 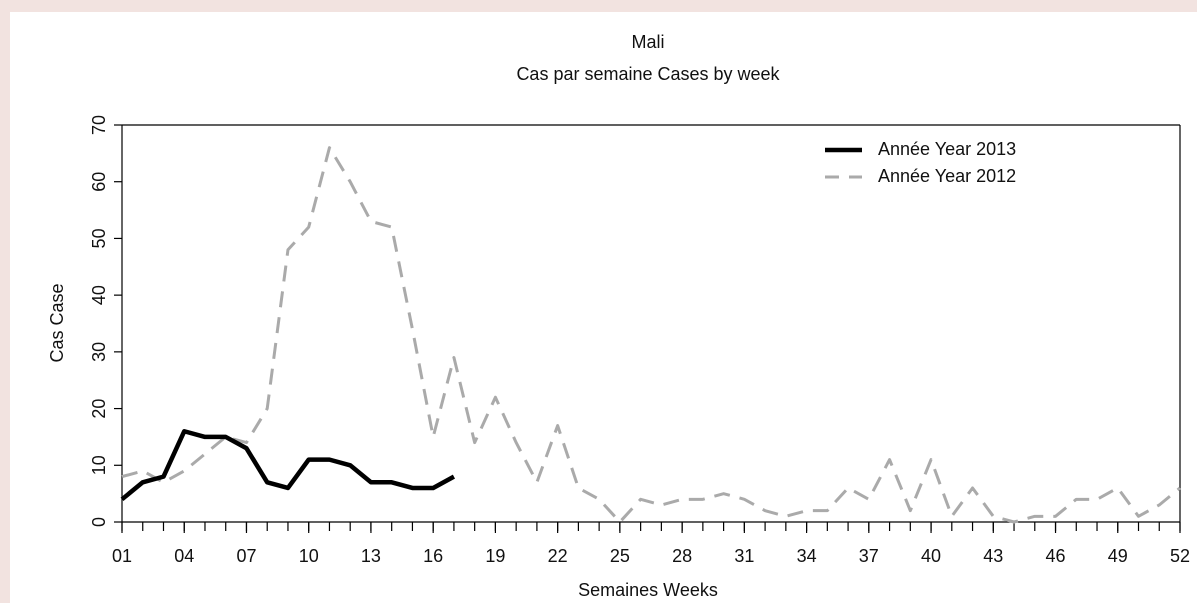 I want to click on chart-title: Mali, so click(x=647, y=42).